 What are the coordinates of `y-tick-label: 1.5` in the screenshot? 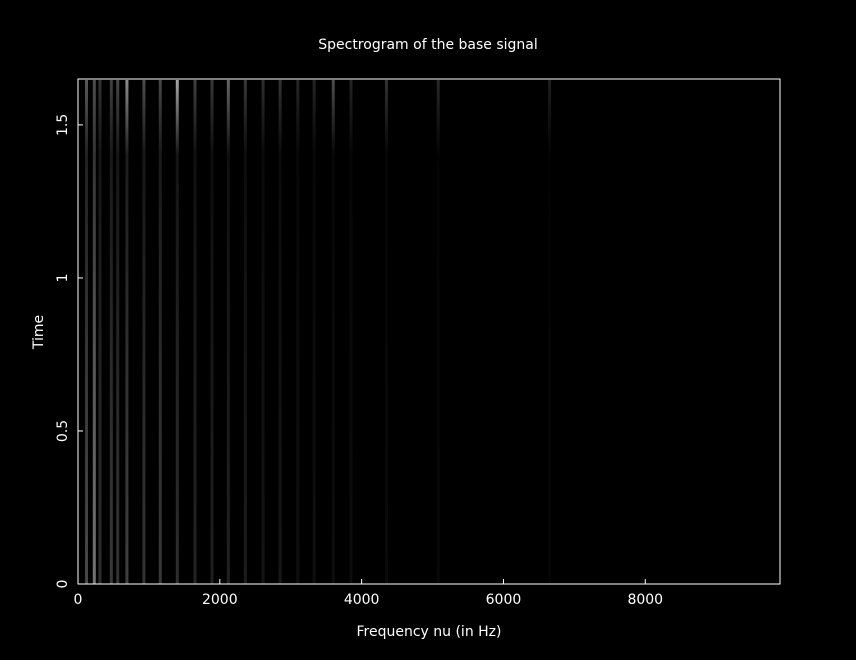 It's located at (63, 125).